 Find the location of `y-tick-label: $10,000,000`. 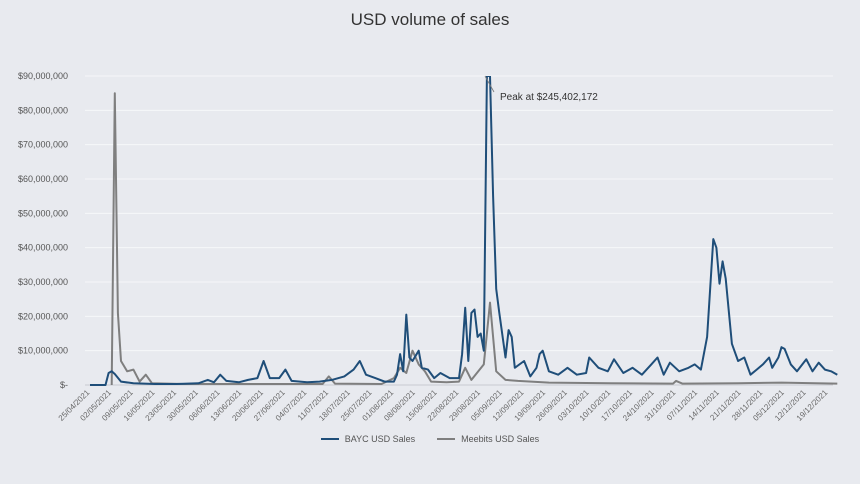

y-tick-label: $10,000,000 is located at coordinates (43, 351).